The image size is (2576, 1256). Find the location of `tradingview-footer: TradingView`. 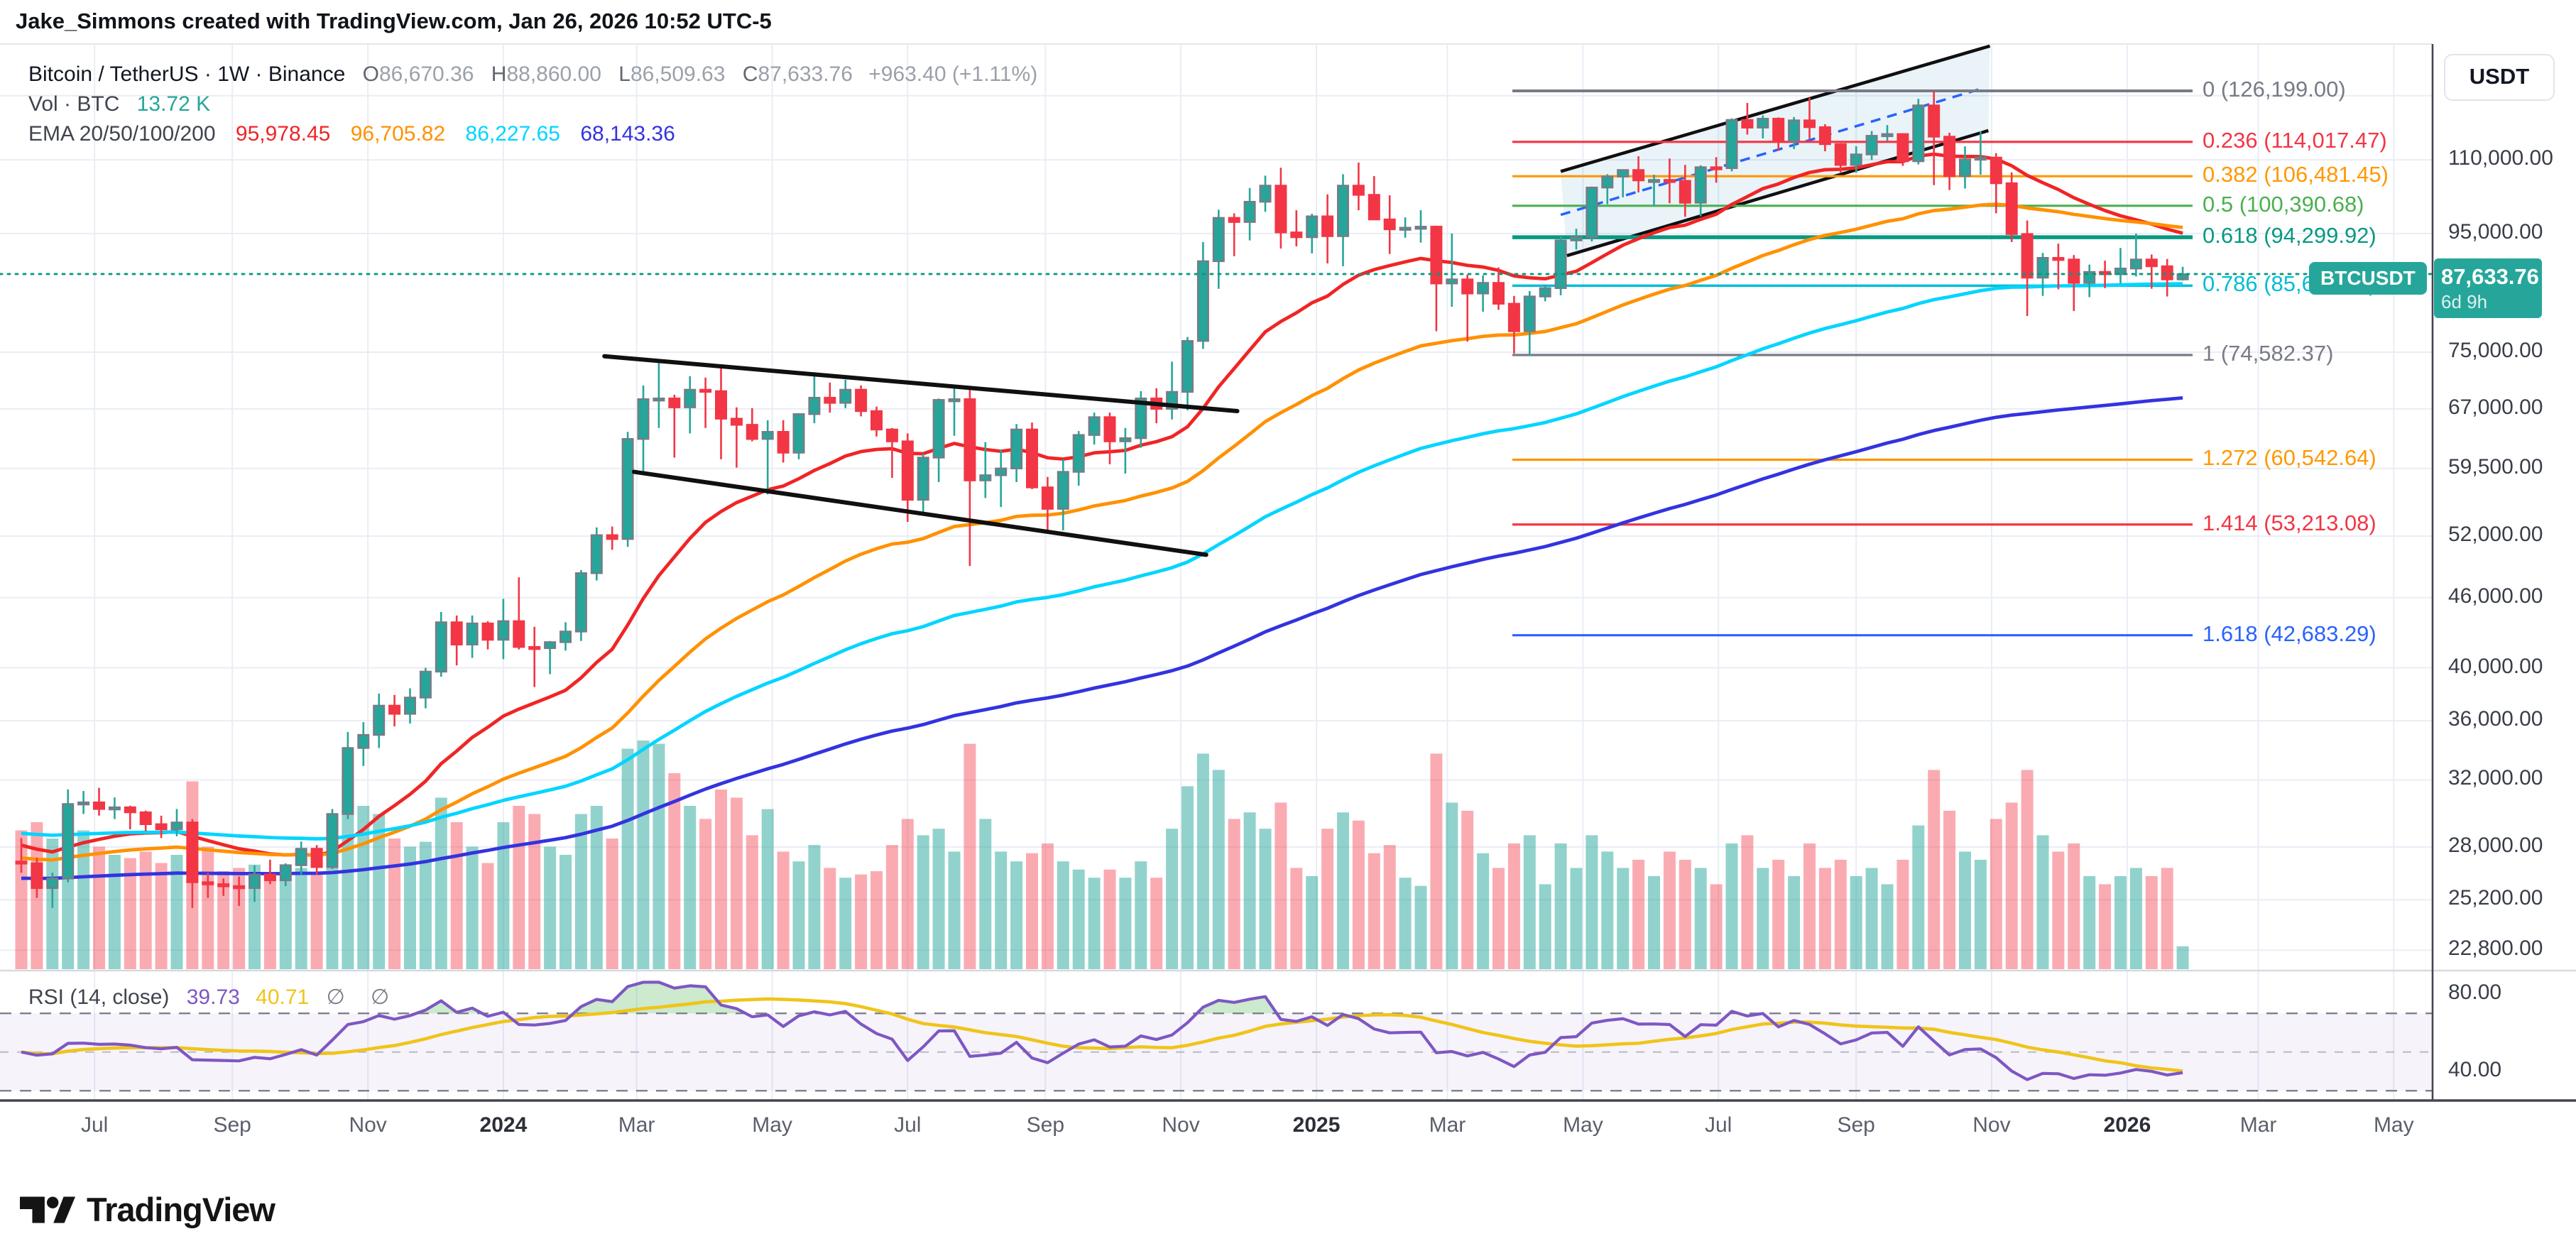

tradingview-footer: TradingView is located at coordinates (147, 1209).